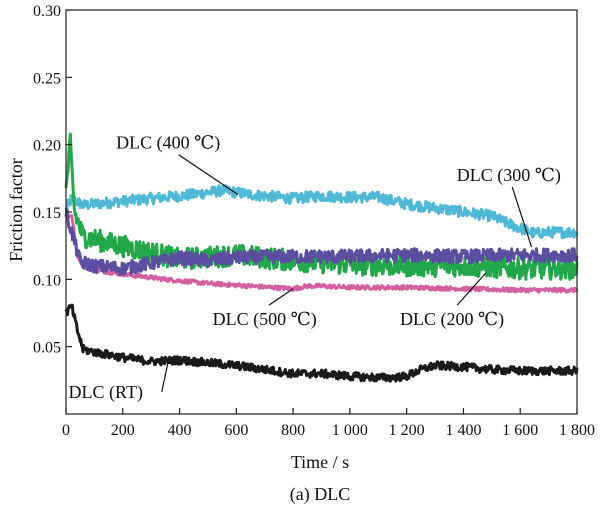 This screenshot has height=516, width=608. I want to click on y-tick-label: 0.05, so click(47, 348).